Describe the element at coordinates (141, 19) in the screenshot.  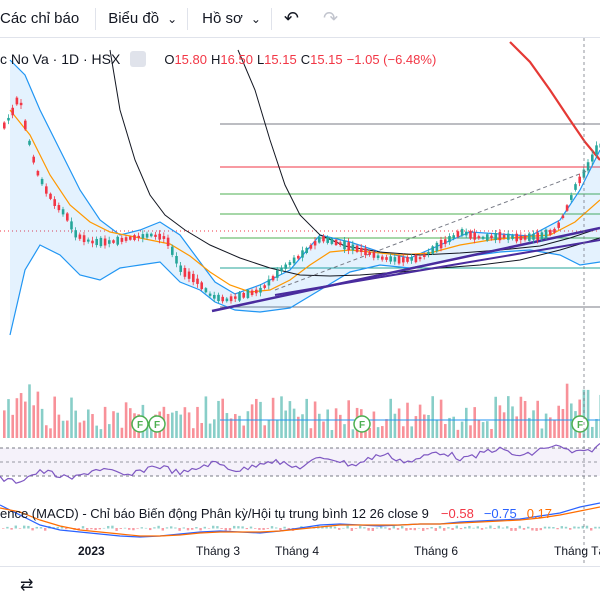
I see `chart-type-dropdown: Biểu đồ ⌄` at that location.